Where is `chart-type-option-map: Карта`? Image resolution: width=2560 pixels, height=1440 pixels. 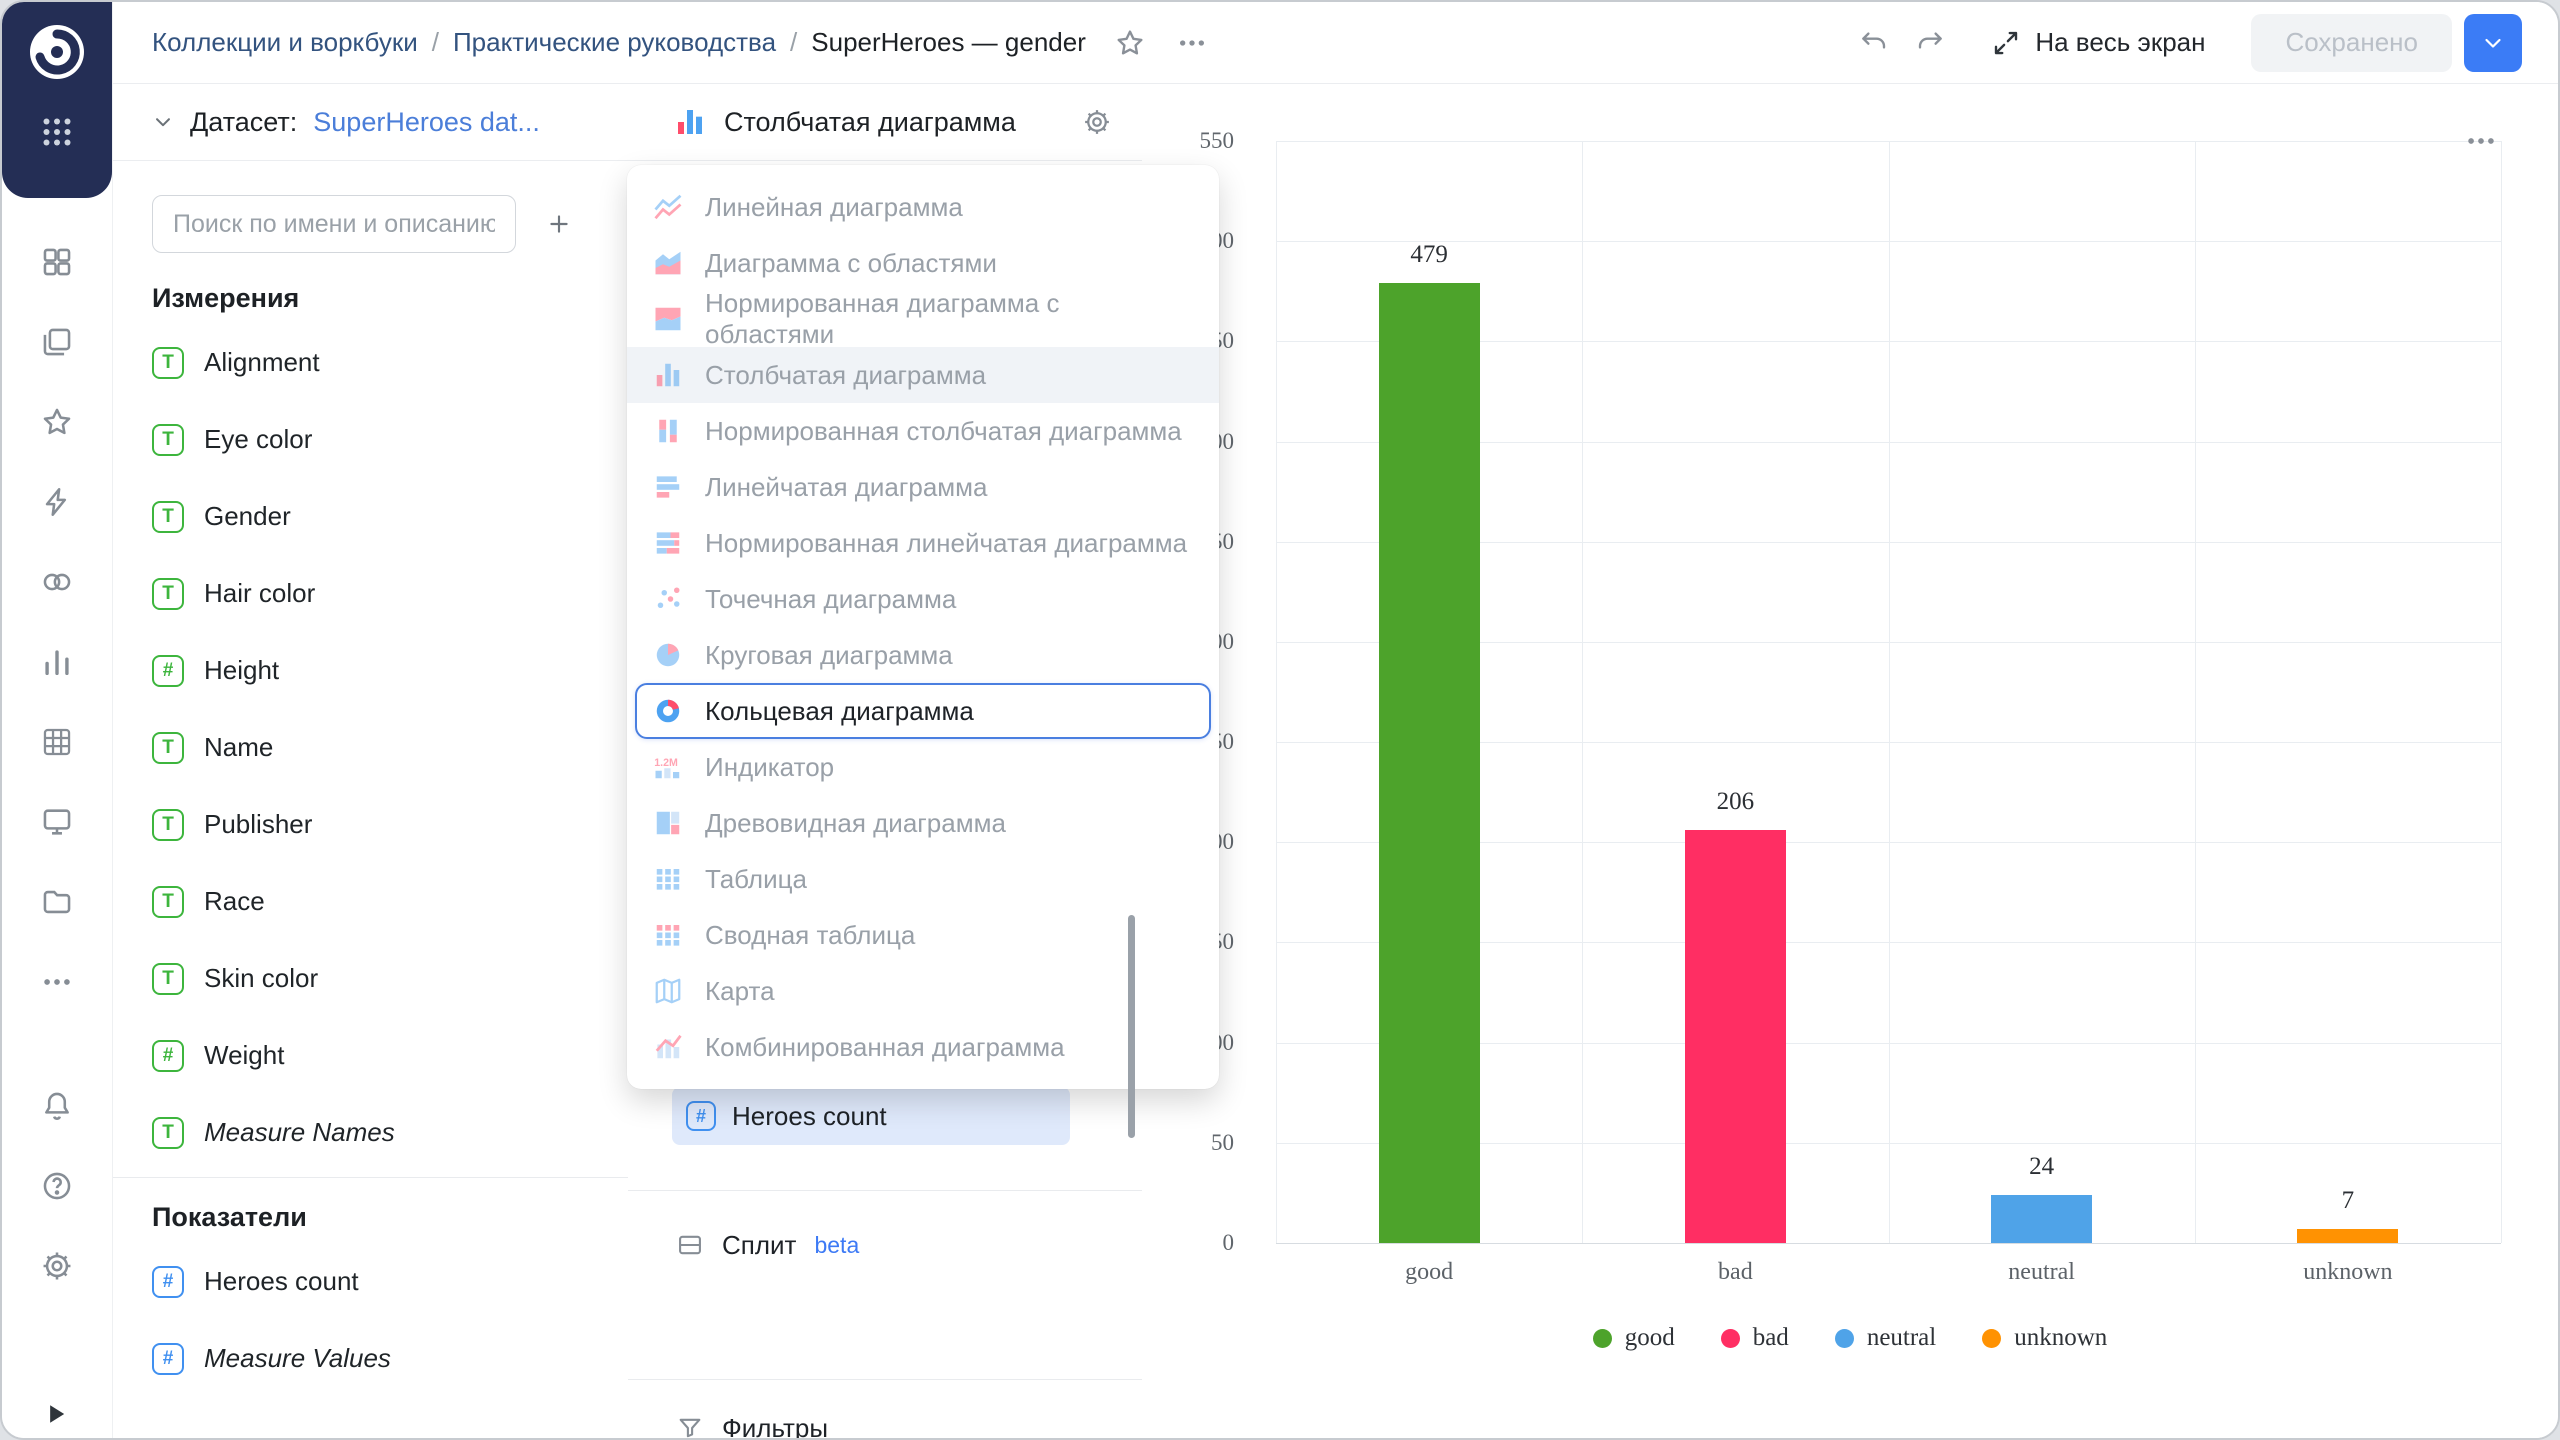 chart-type-option-map: Карта is located at coordinates (923, 991).